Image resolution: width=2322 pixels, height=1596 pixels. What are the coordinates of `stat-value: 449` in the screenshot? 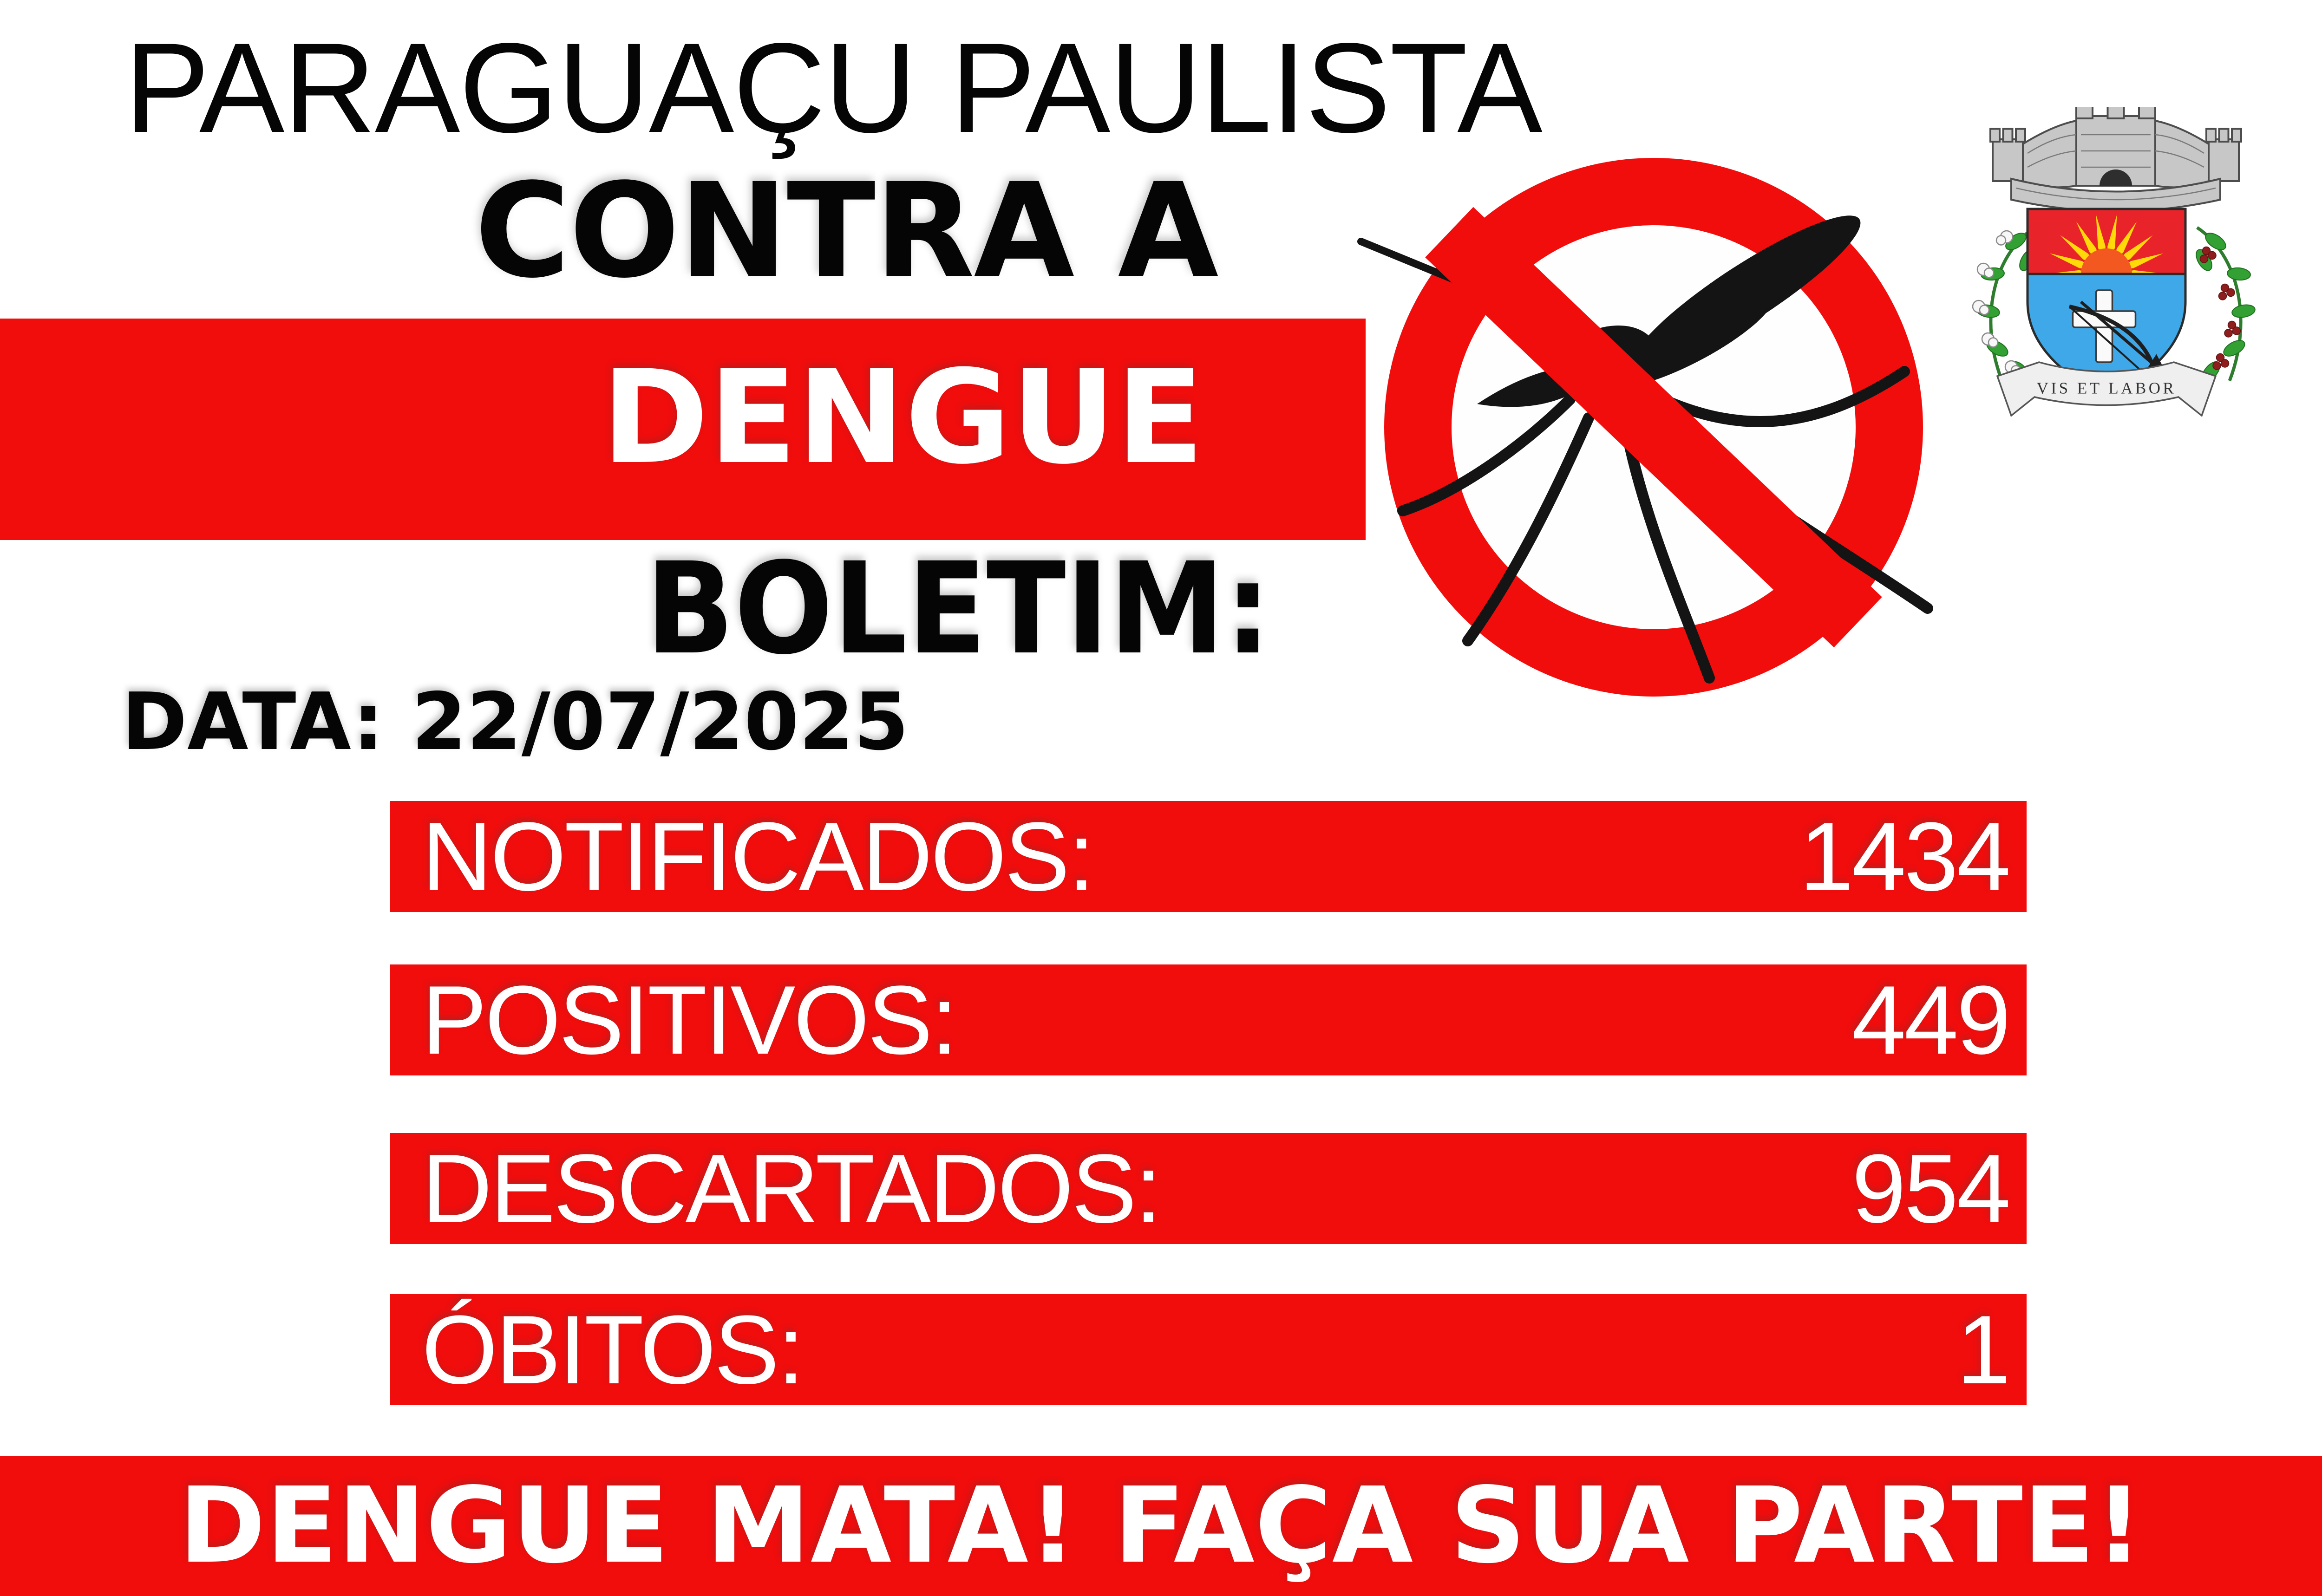 It's located at (1931, 1020).